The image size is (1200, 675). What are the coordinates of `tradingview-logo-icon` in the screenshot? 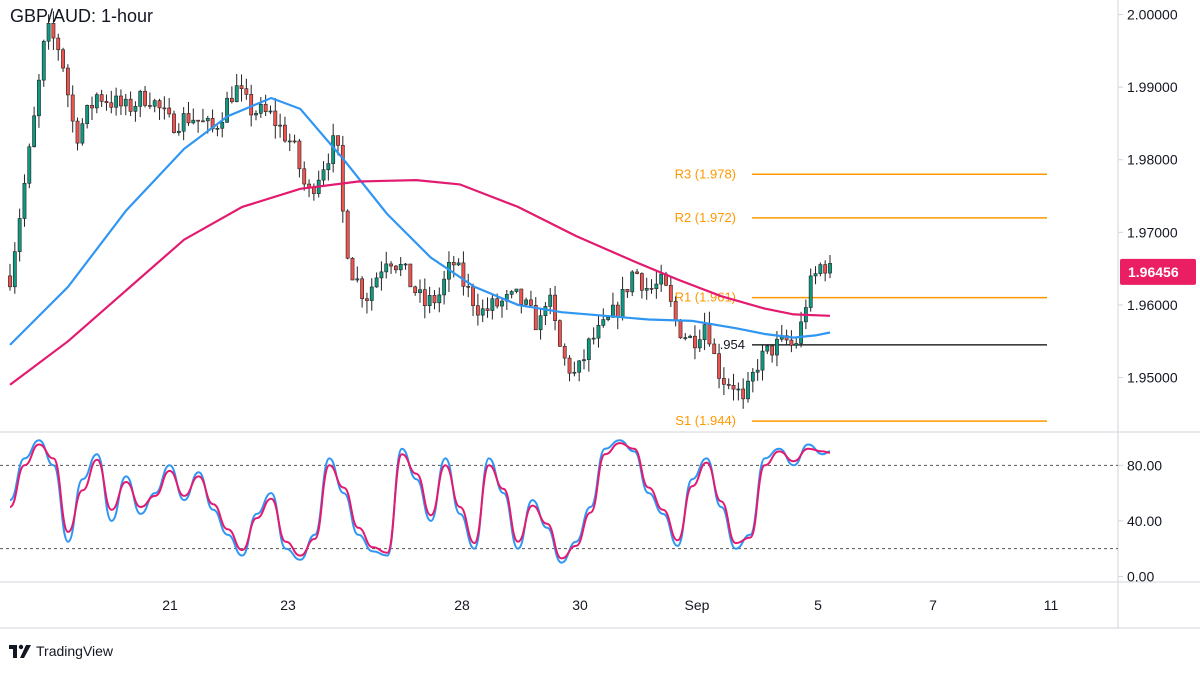 It's located at (20, 651).